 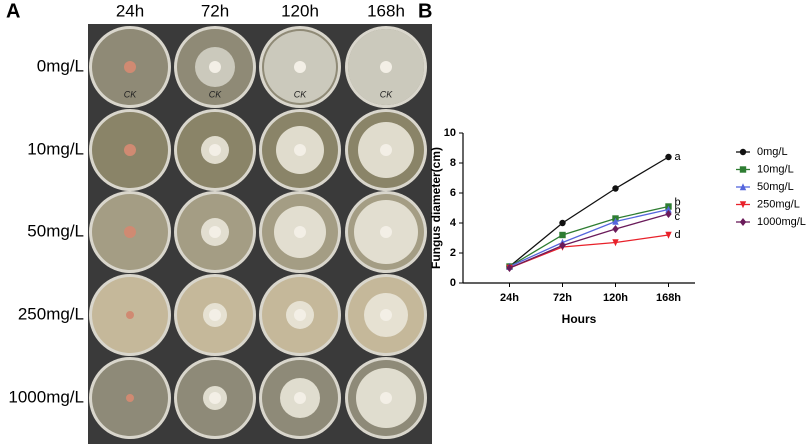 I want to click on legend-label: 10mg/L, so click(x=775, y=169).